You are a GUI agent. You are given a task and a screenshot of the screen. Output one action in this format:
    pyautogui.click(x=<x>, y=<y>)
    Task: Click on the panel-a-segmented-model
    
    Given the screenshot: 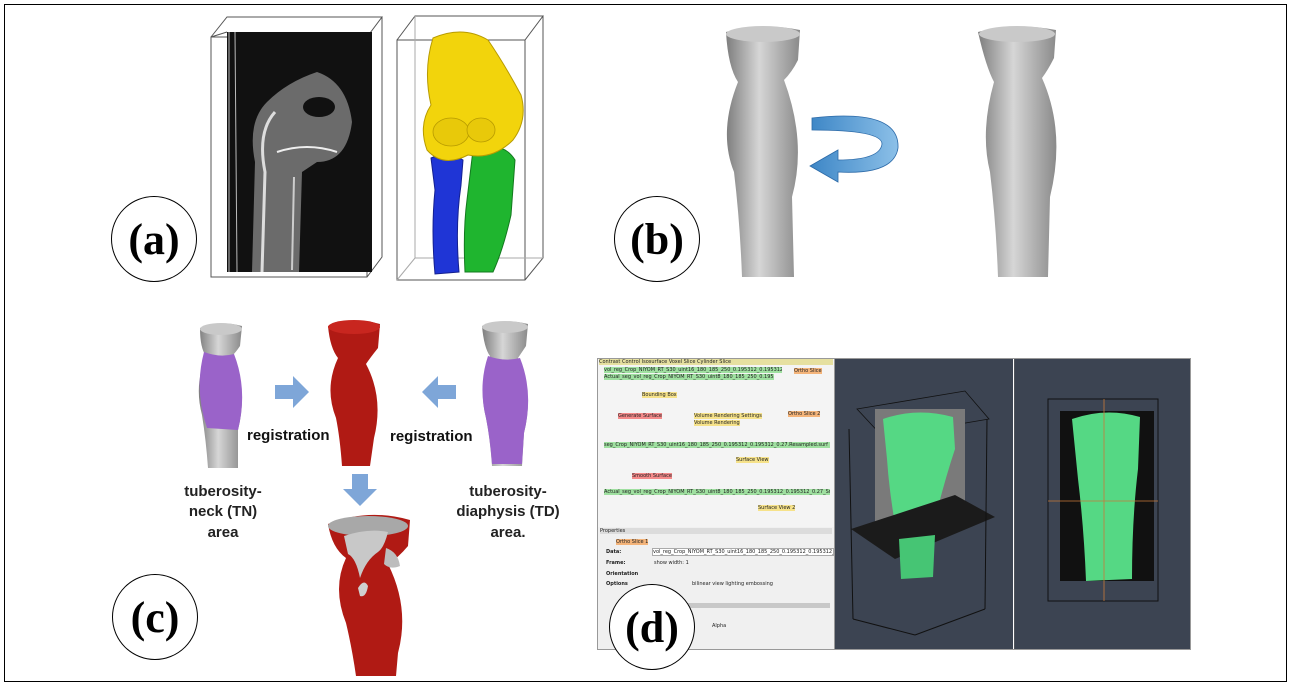 What is the action you would take?
    pyautogui.click(x=470, y=148)
    